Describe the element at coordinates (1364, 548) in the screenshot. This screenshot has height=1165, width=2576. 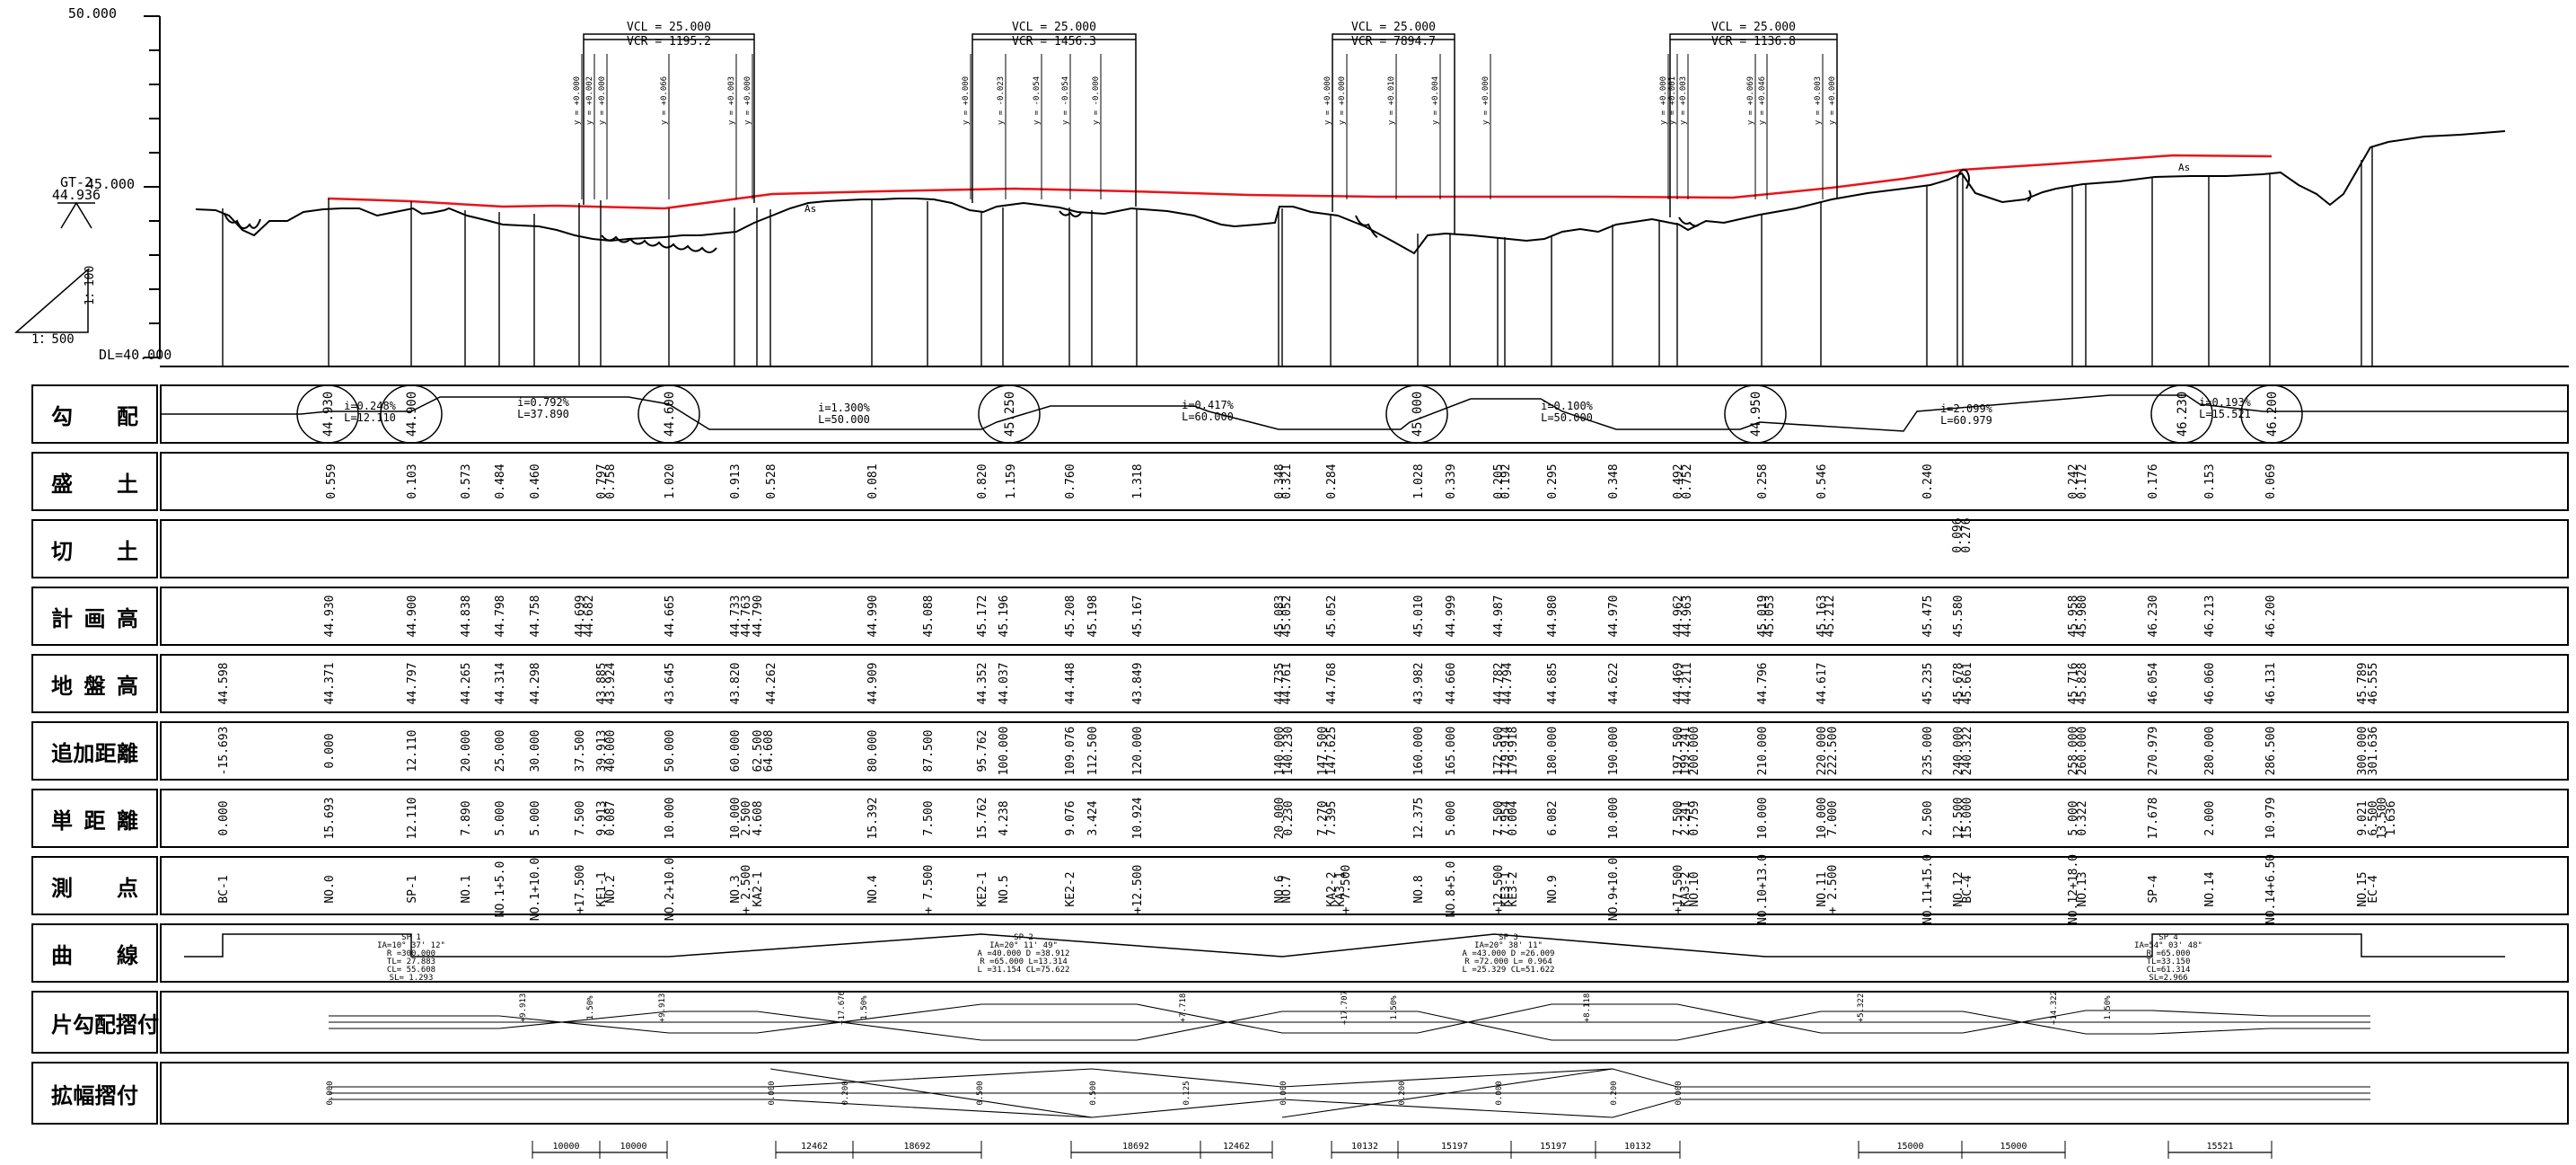
I see `row-cut` at that location.